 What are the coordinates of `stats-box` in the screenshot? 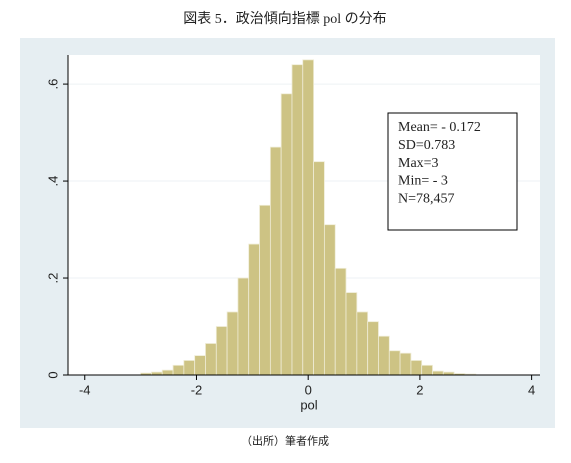 It's located at (452, 171).